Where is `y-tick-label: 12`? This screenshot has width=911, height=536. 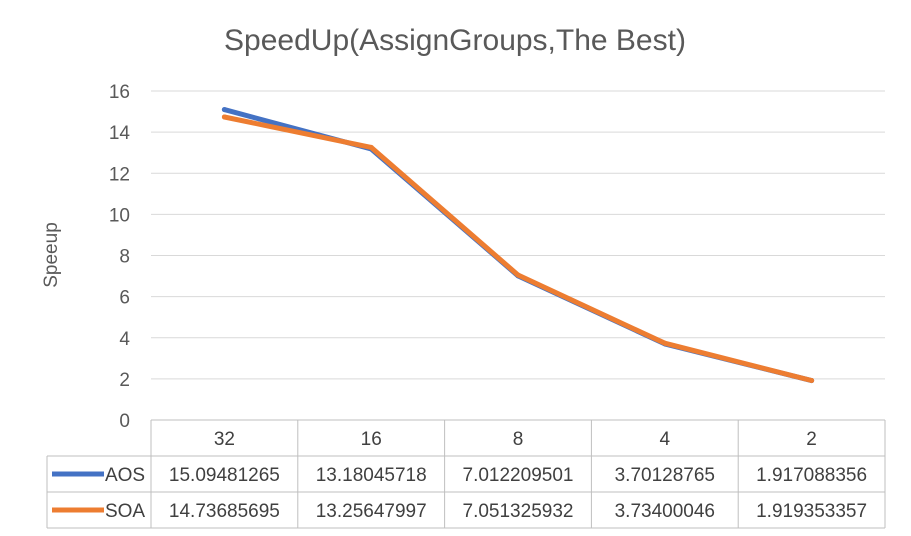 y-tick-label: 12 is located at coordinates (119, 174).